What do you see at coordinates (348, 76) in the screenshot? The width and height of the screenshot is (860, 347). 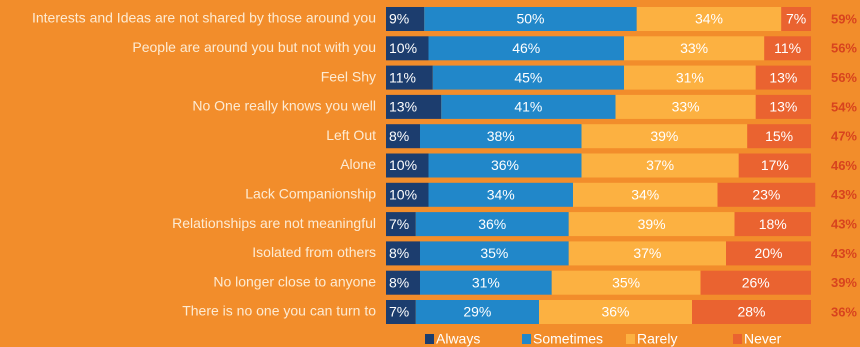 I see `category-label: Feel Shy` at bounding box center [348, 76].